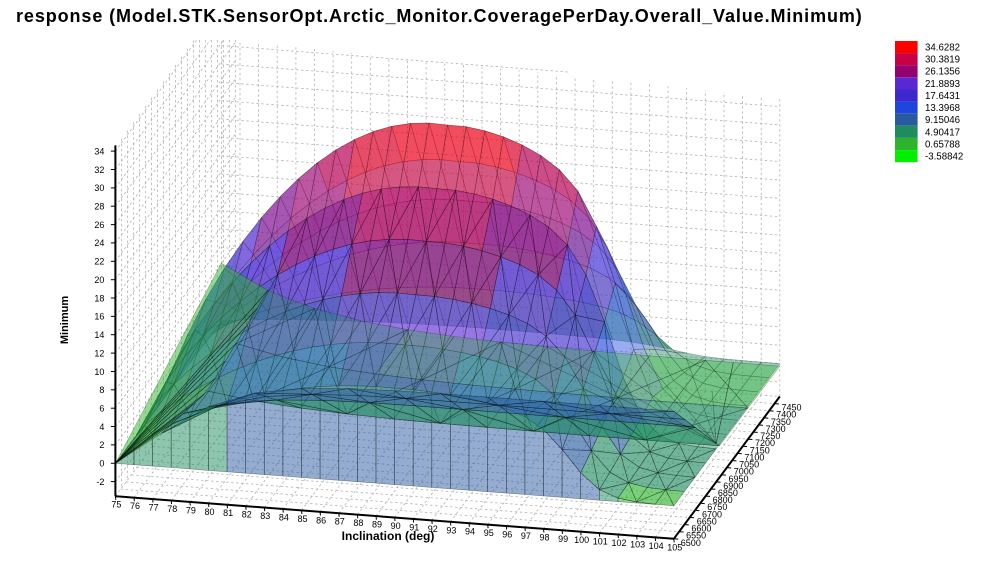  What do you see at coordinates (581, 540) in the screenshot?
I see `svg-text: 100` at bounding box center [581, 540].